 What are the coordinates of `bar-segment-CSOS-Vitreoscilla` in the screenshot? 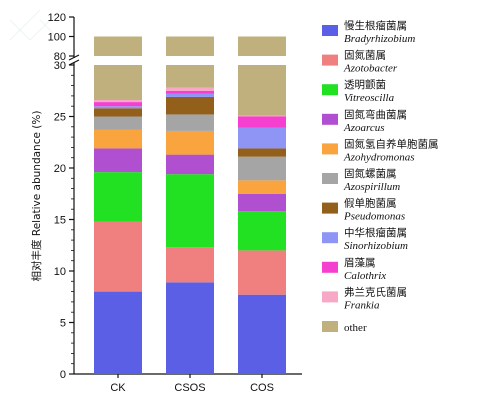 It's located at (190, 211).